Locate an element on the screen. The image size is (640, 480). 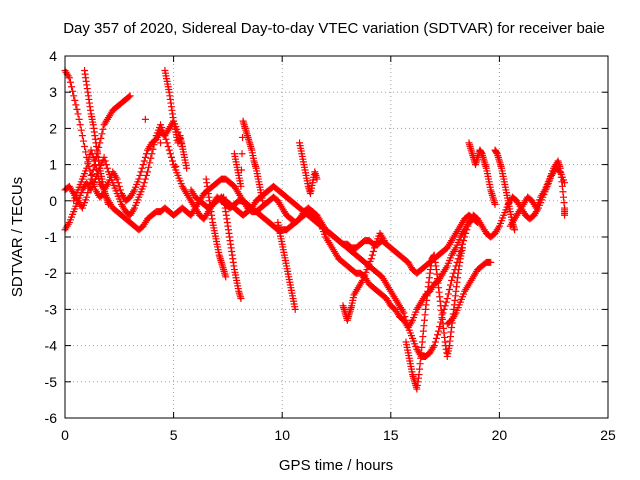
y-tick-label: -3 is located at coordinates (51, 309).